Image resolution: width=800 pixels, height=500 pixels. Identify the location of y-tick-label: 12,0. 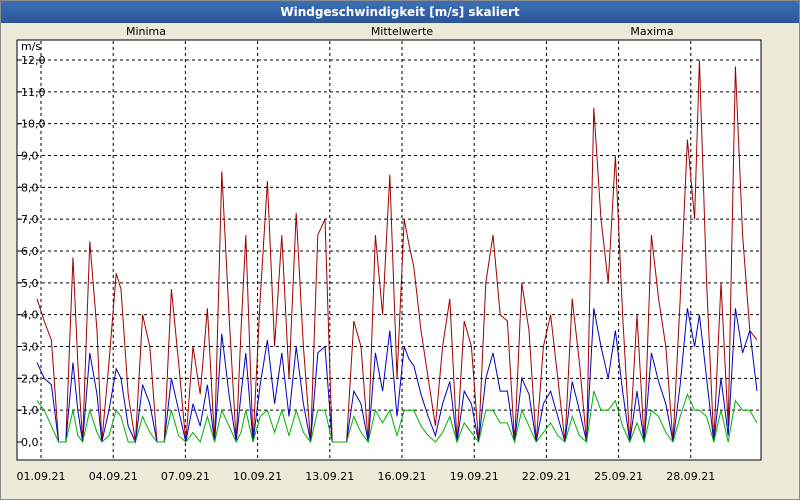
(33, 60).